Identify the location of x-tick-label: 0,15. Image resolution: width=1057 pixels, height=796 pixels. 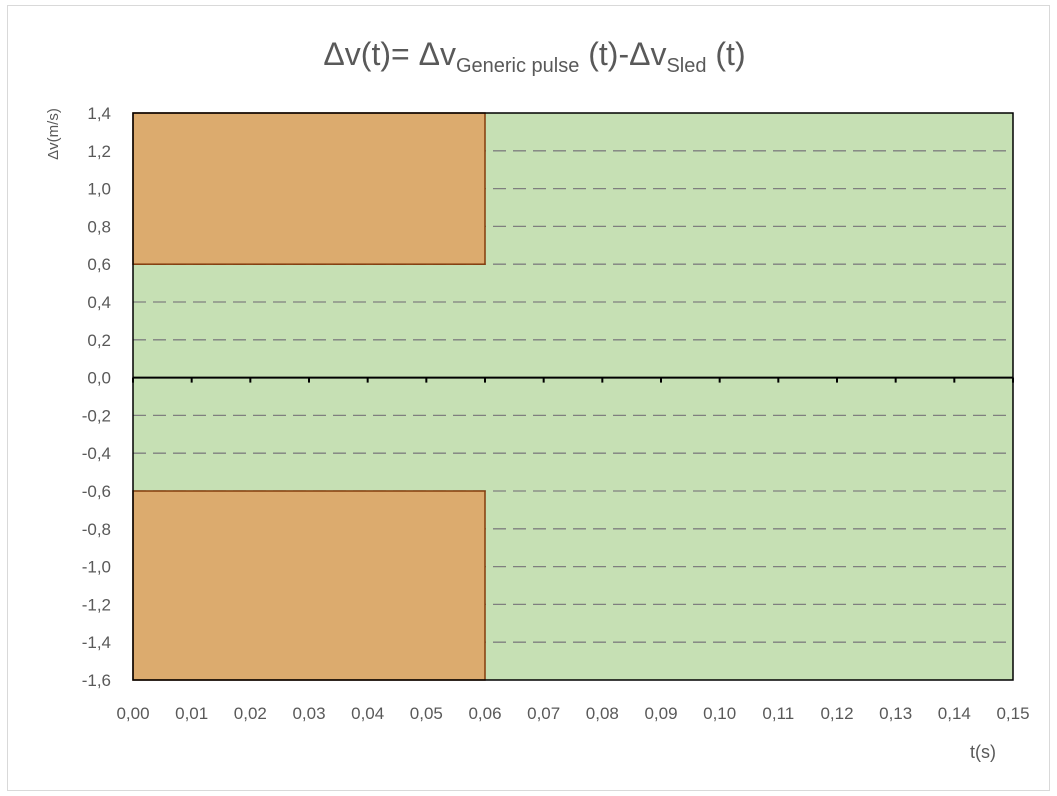
(1012, 713).